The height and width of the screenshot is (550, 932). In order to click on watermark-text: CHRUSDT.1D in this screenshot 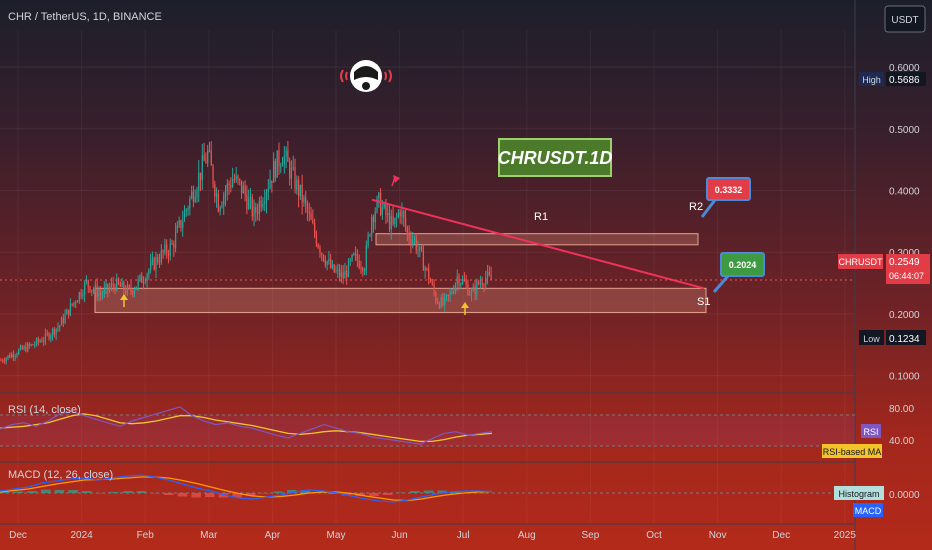, I will do `click(555, 158)`.